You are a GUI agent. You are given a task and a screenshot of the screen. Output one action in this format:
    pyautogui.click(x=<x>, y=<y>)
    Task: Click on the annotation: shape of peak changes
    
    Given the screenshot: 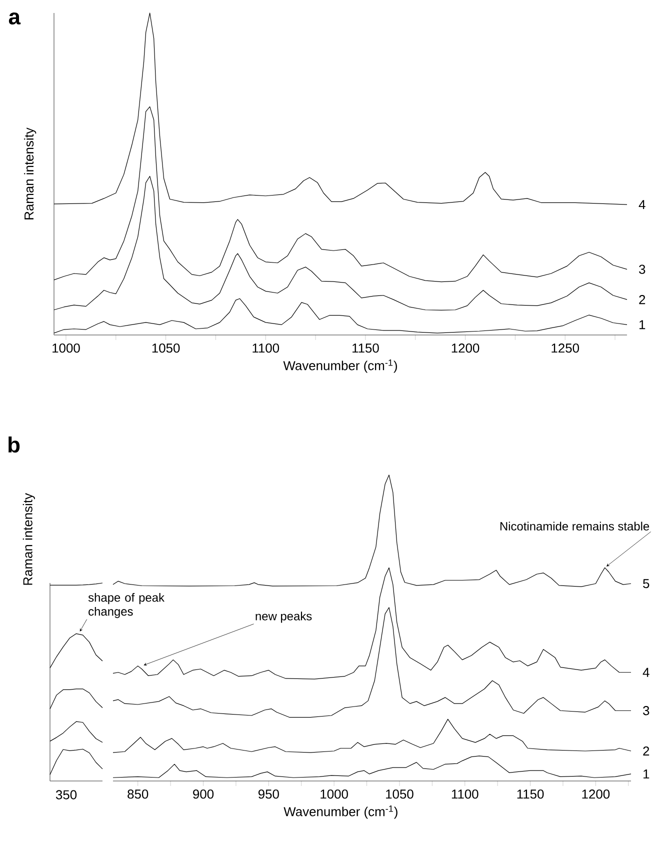 What is the action you would take?
    pyautogui.click(x=126, y=605)
    